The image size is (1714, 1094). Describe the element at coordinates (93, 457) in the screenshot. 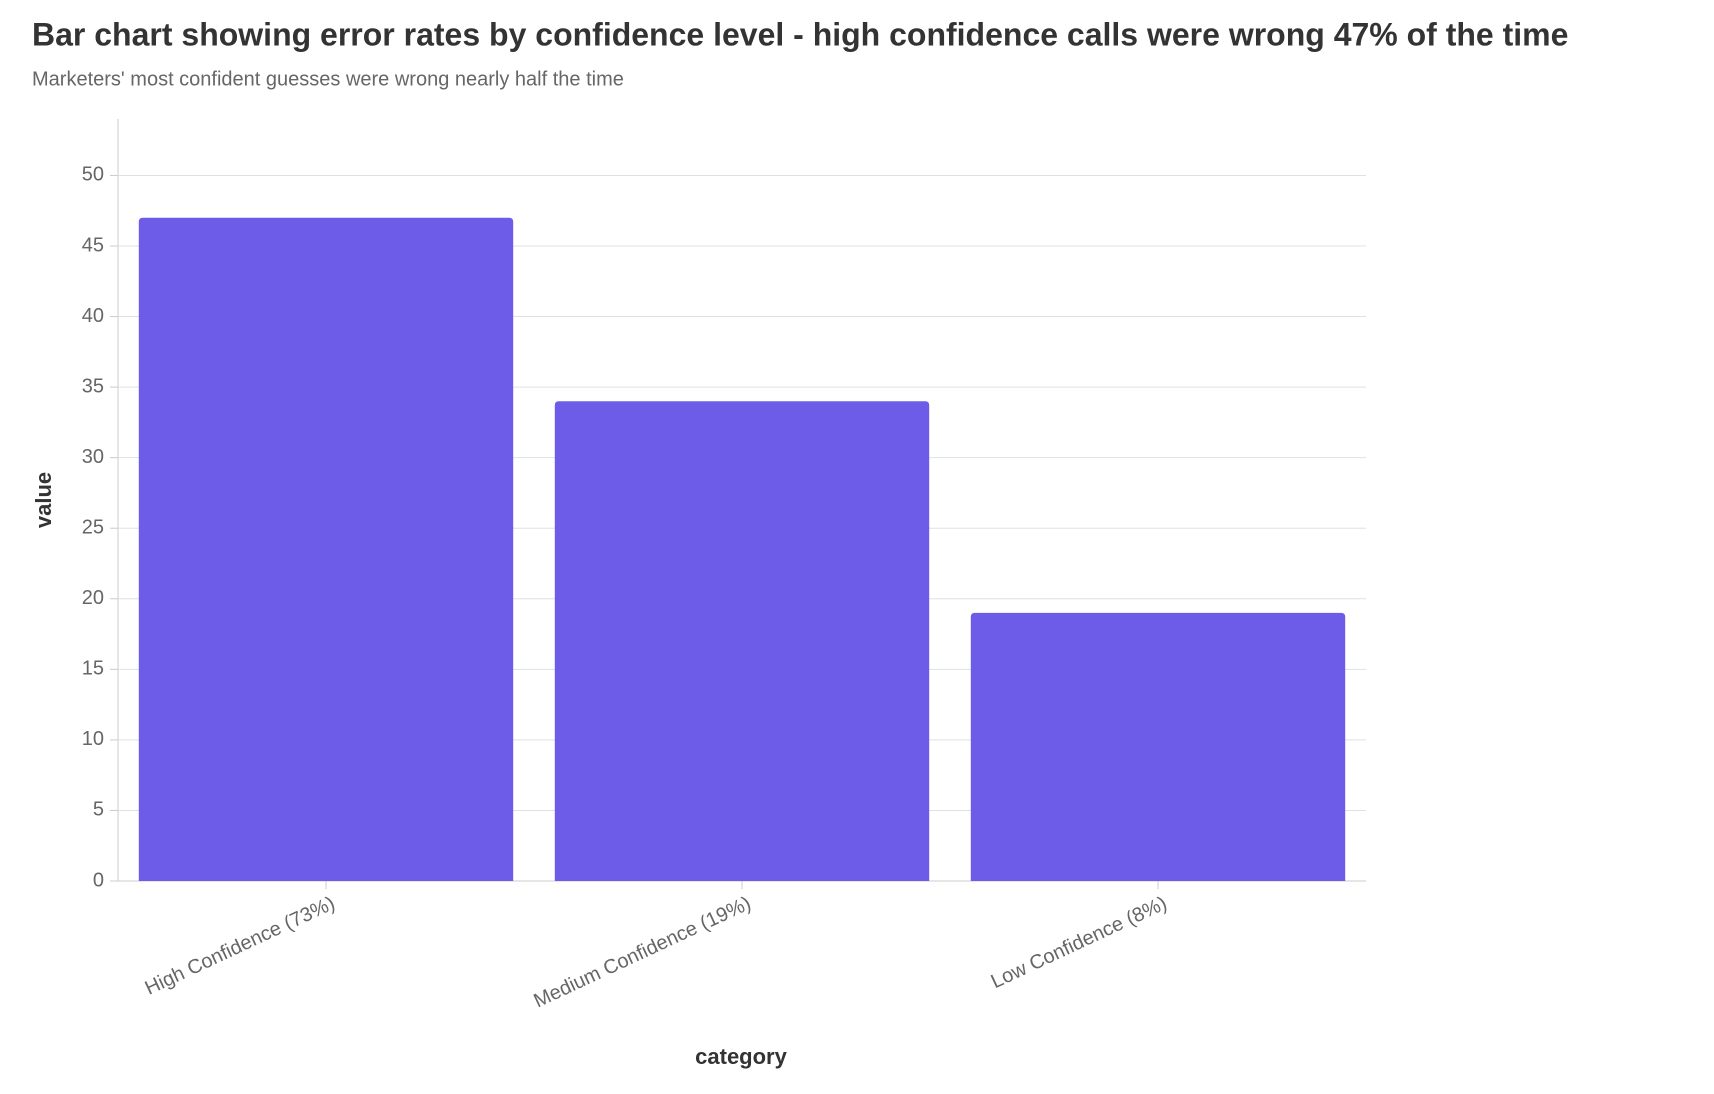

I see `y-tick-label: 30` at that location.